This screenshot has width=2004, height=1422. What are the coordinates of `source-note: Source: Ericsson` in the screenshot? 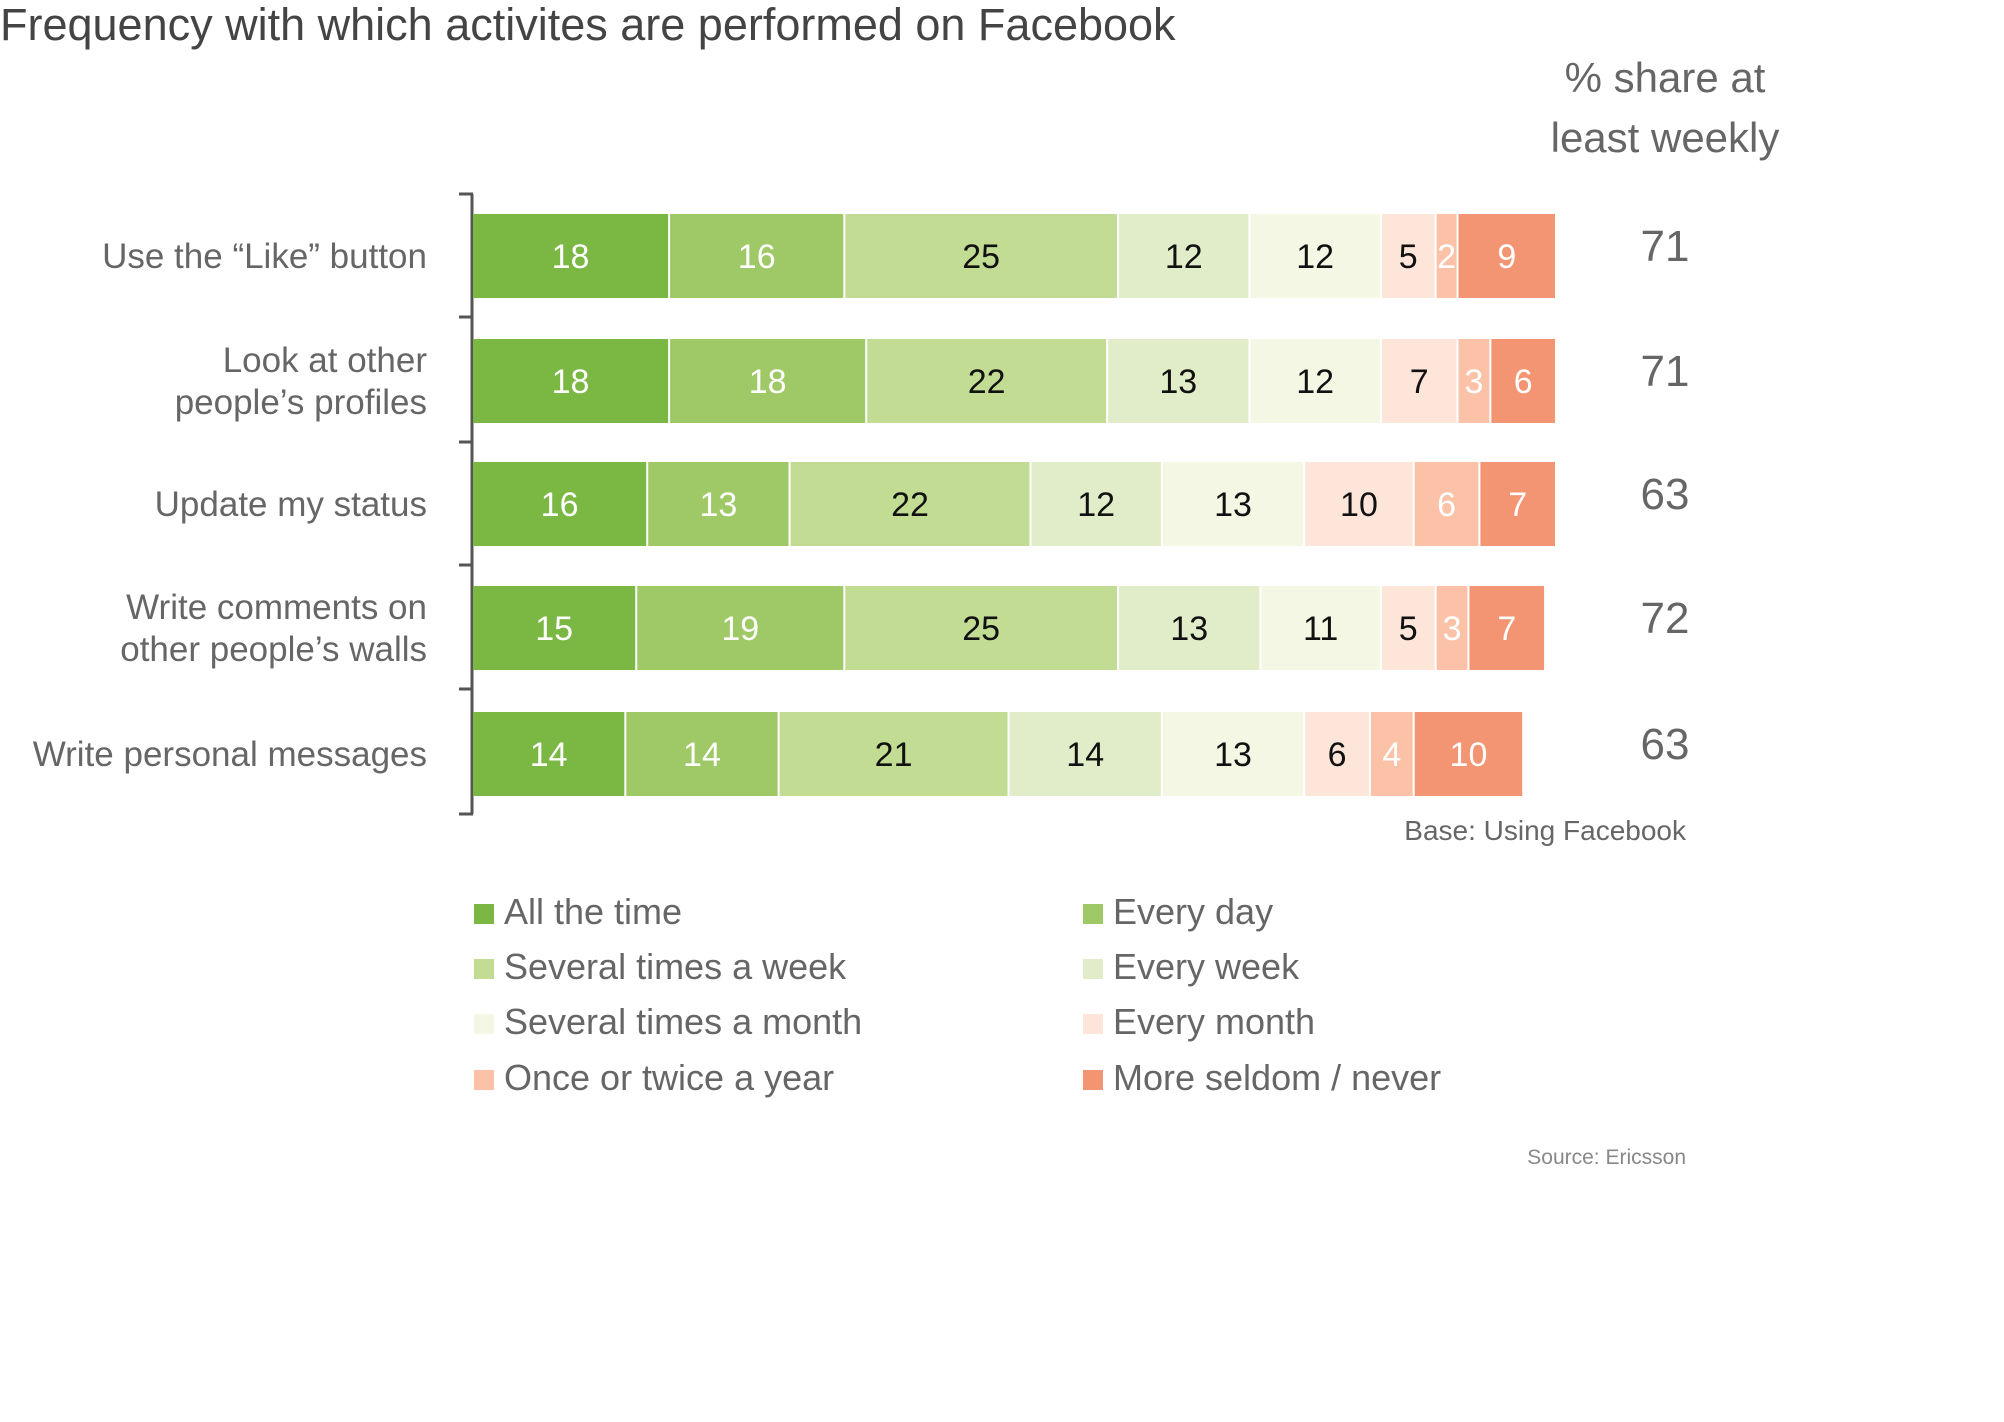 It's located at (1606, 1157).